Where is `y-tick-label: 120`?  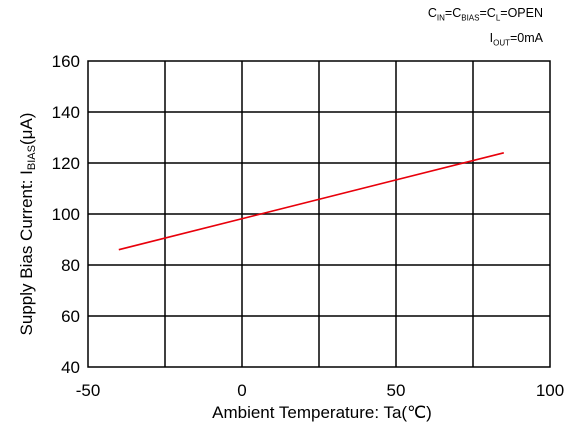 y-tick-label: 120 is located at coordinates (66, 163).